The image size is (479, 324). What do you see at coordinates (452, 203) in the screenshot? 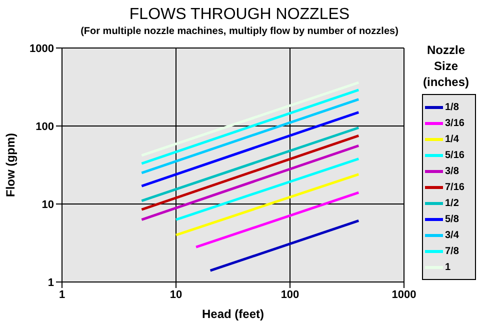
I see `legend-label: 1/2` at bounding box center [452, 203].